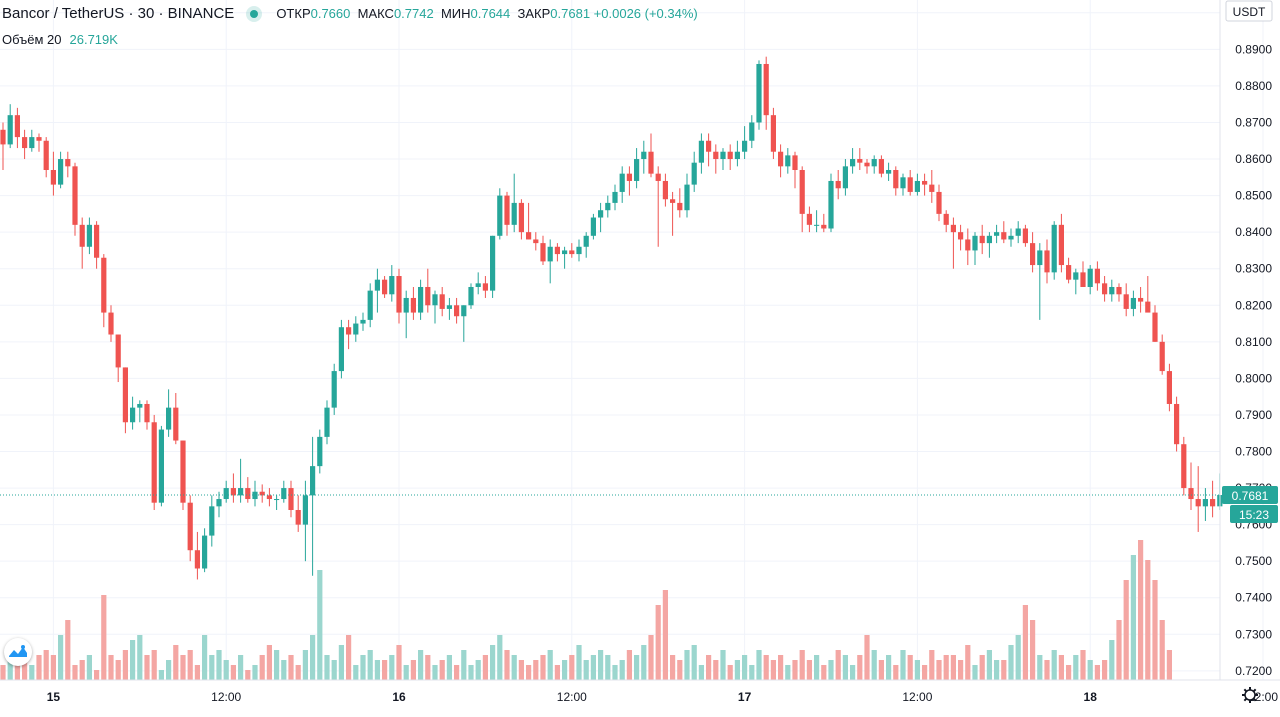 This screenshot has width=1280, height=717. I want to click on gear-icon, so click(1250, 695).